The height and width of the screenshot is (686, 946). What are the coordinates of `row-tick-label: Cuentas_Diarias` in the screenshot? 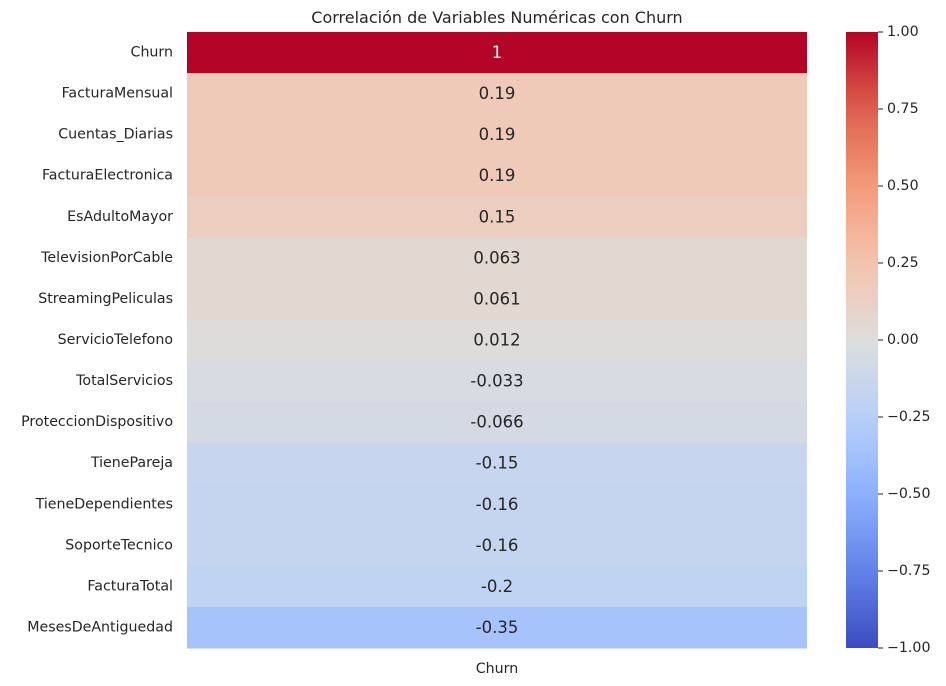 It's located at (115, 135).